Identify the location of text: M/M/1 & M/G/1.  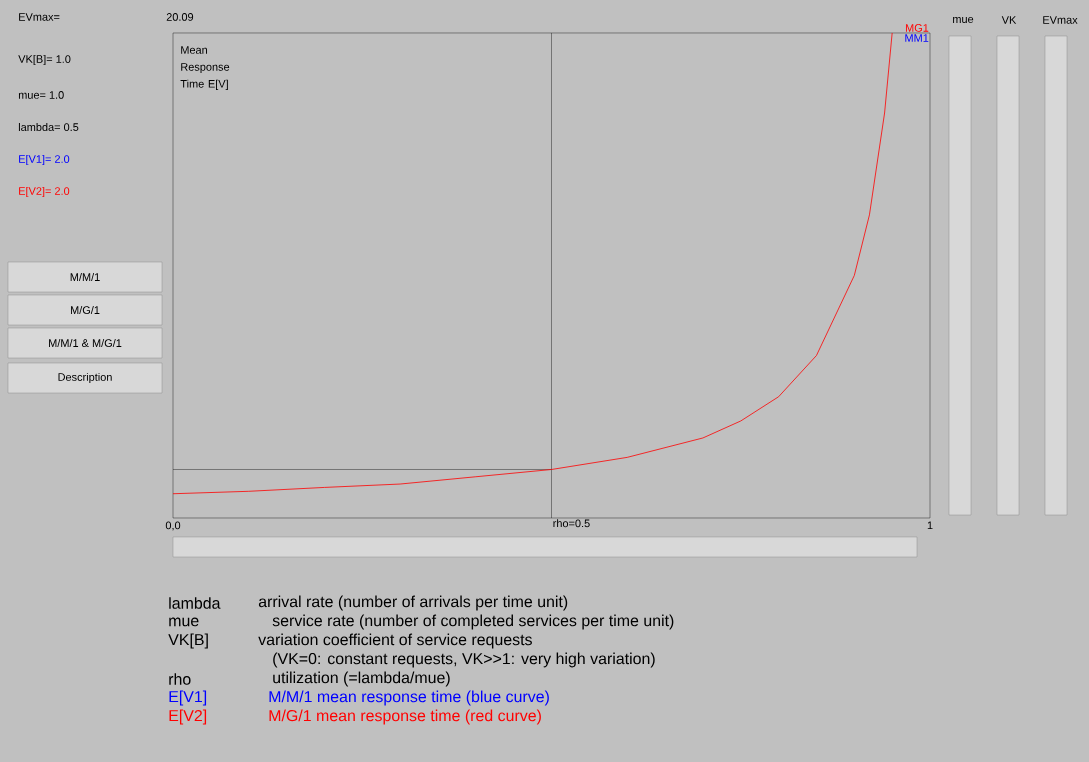
(85, 343).